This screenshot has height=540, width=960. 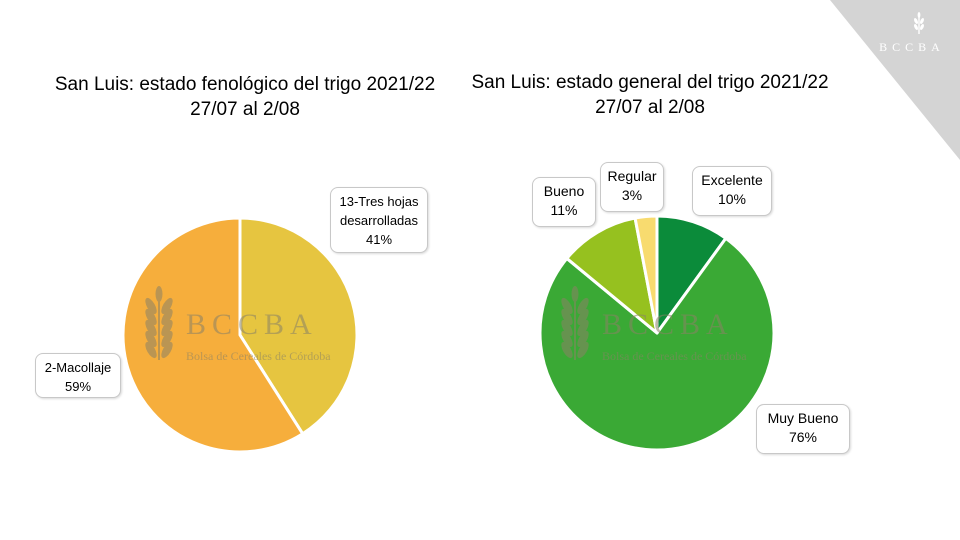 I want to click on label-regular: Regular 3%, so click(x=632, y=187).